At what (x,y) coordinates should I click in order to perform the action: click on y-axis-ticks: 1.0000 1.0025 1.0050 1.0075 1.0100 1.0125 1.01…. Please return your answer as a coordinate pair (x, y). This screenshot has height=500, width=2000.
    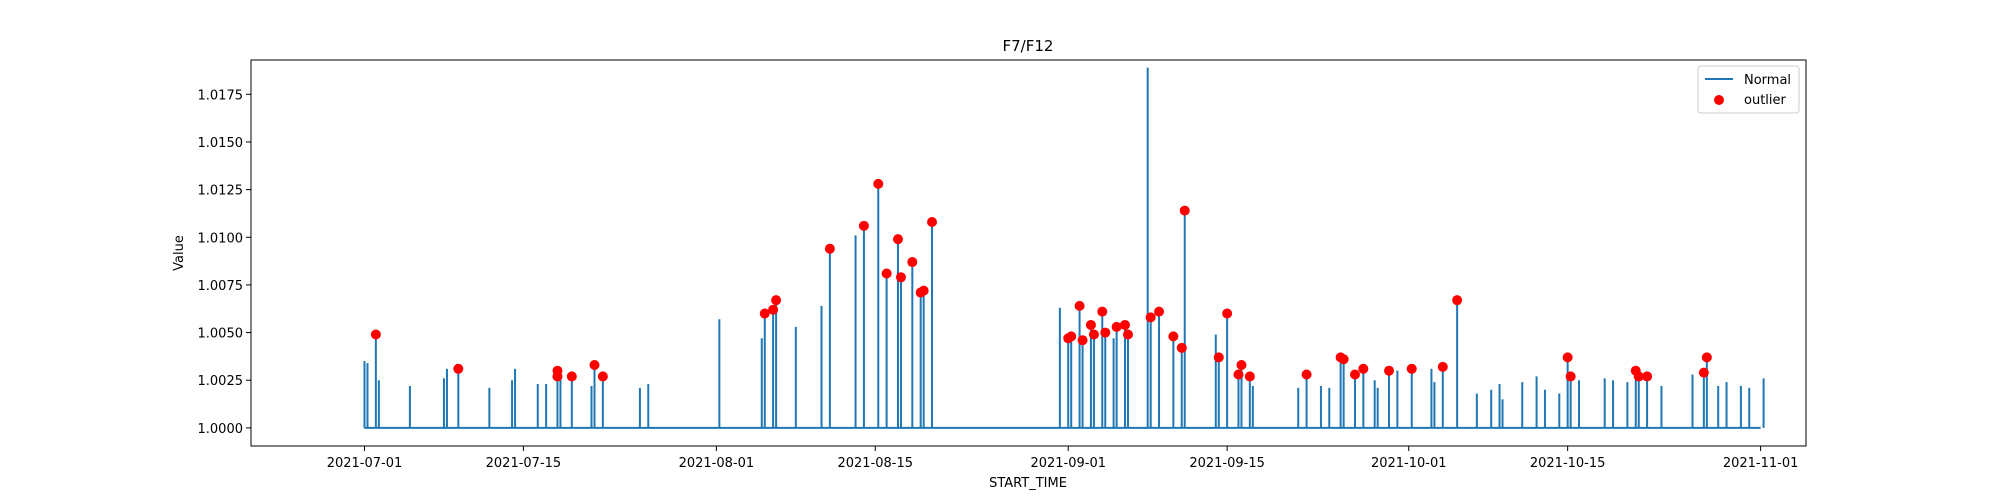
    Looking at the image, I should click on (224, 262).